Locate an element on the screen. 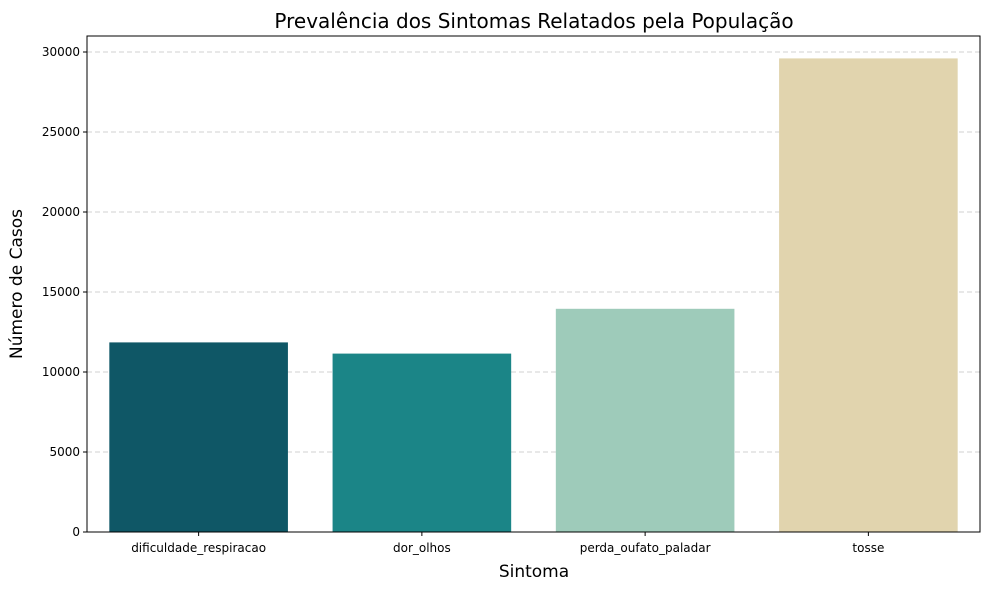  y-axis-ticks: 0 5000 10000 15000 20000 25000 30000 is located at coordinates (64, 292).